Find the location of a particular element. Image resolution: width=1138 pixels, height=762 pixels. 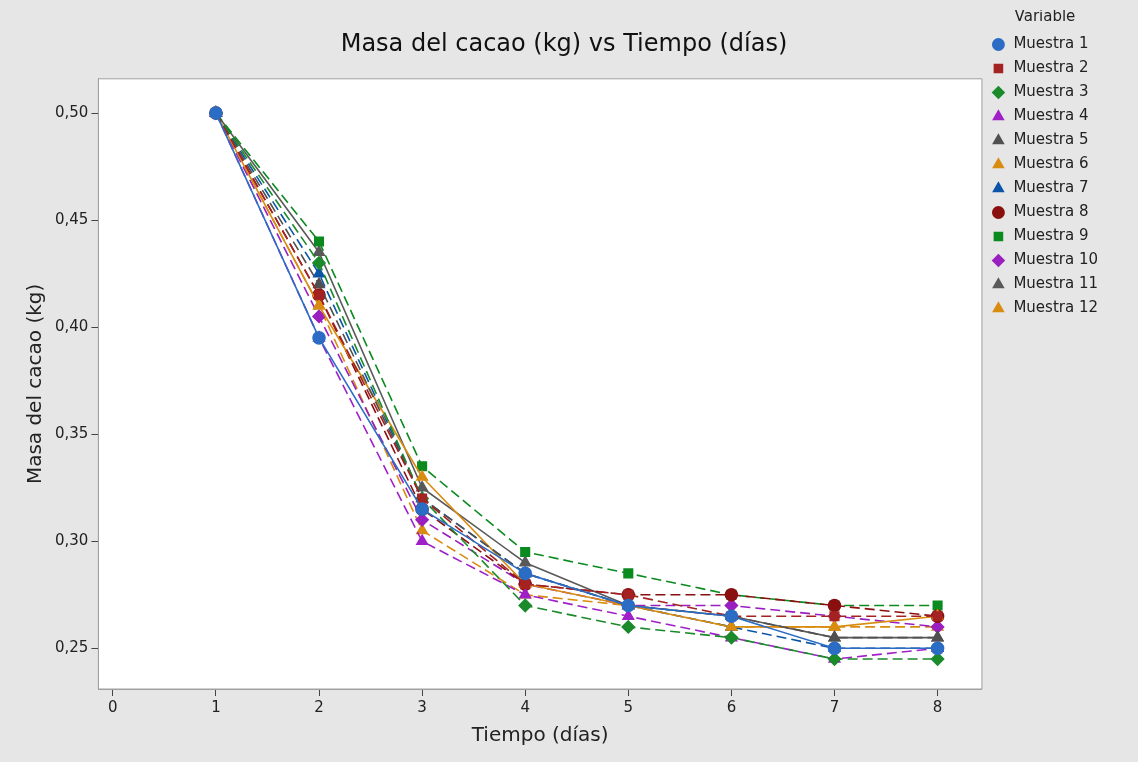

y-tick-label: 0,35 is located at coordinates (71, 433).